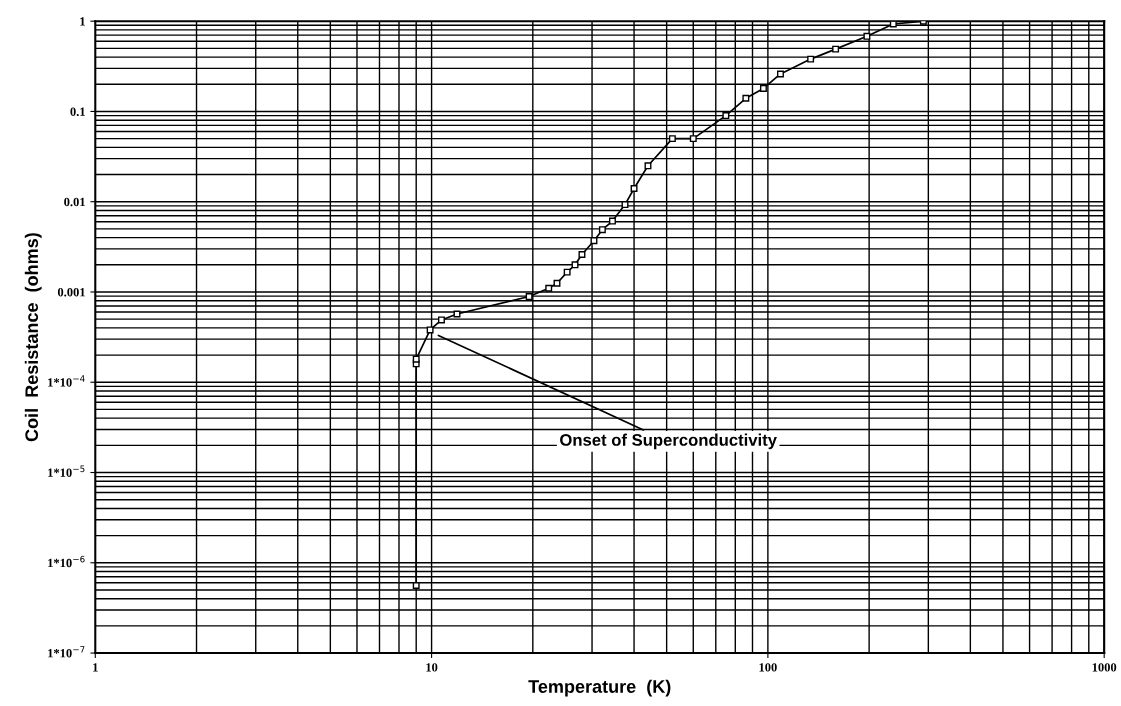 This screenshot has height=706, width=1121. I want to click on y-tick-label: 1*10$^{−5}$, so click(66, 471).